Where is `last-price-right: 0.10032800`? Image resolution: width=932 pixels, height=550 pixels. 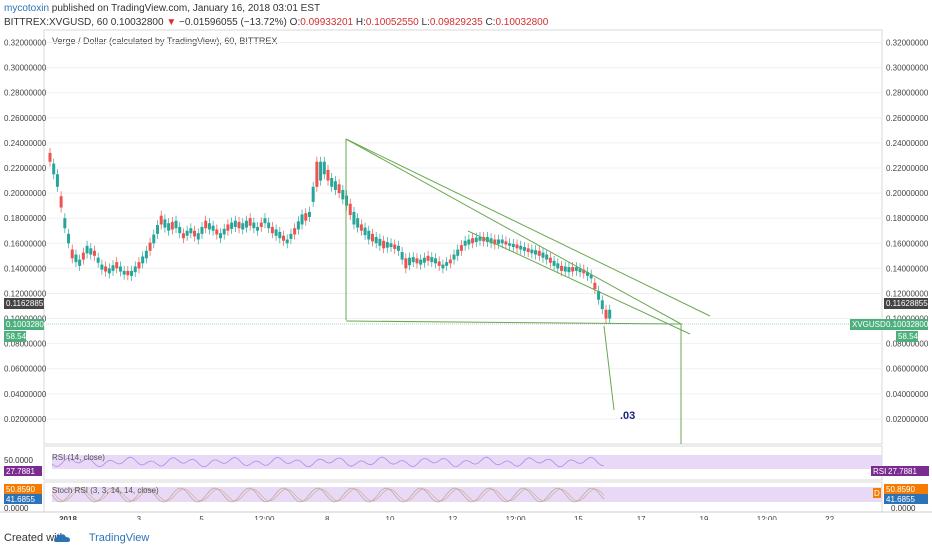
last-price-right: 0.10032800 is located at coordinates (907, 324).